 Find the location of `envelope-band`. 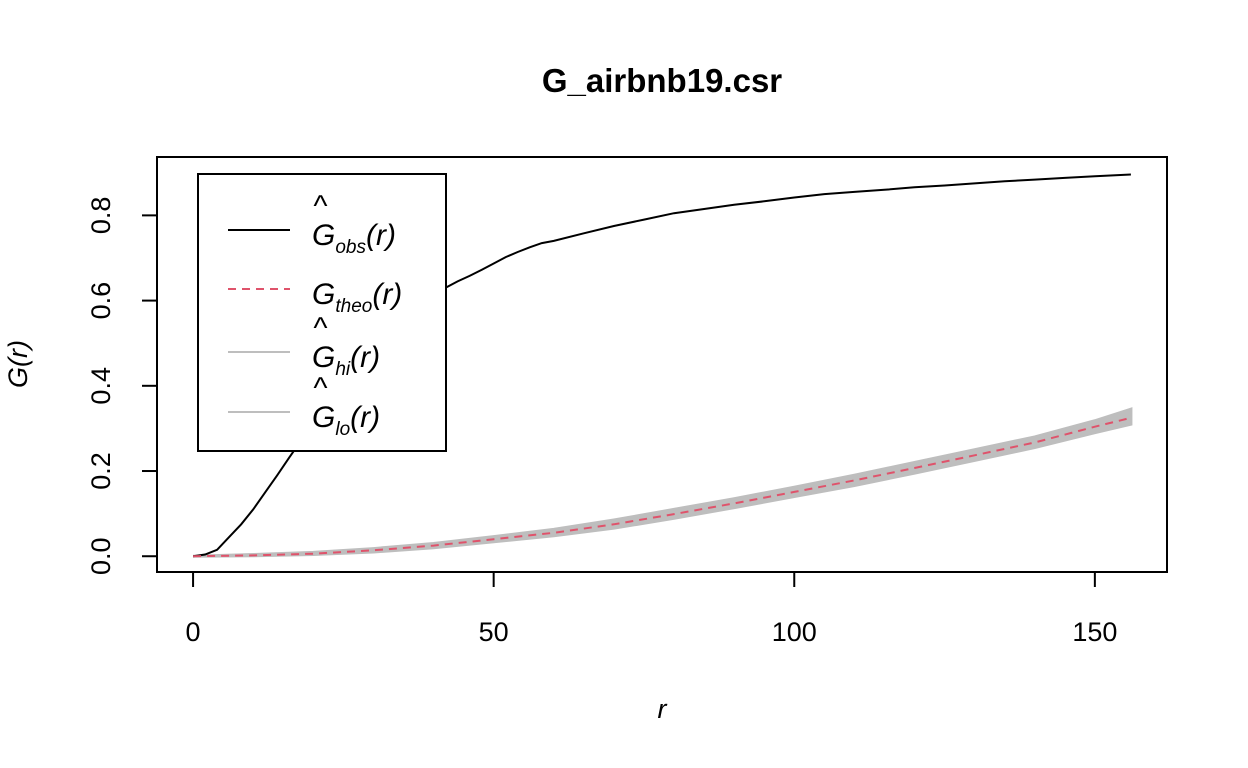

envelope-band is located at coordinates (663, 482).